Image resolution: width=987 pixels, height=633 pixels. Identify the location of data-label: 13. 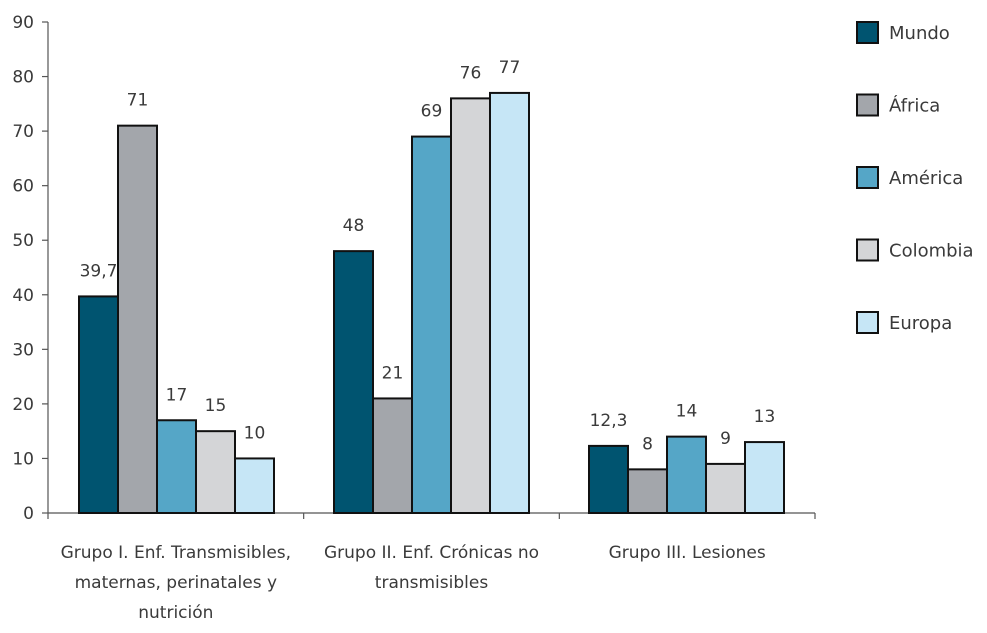
(765, 417).